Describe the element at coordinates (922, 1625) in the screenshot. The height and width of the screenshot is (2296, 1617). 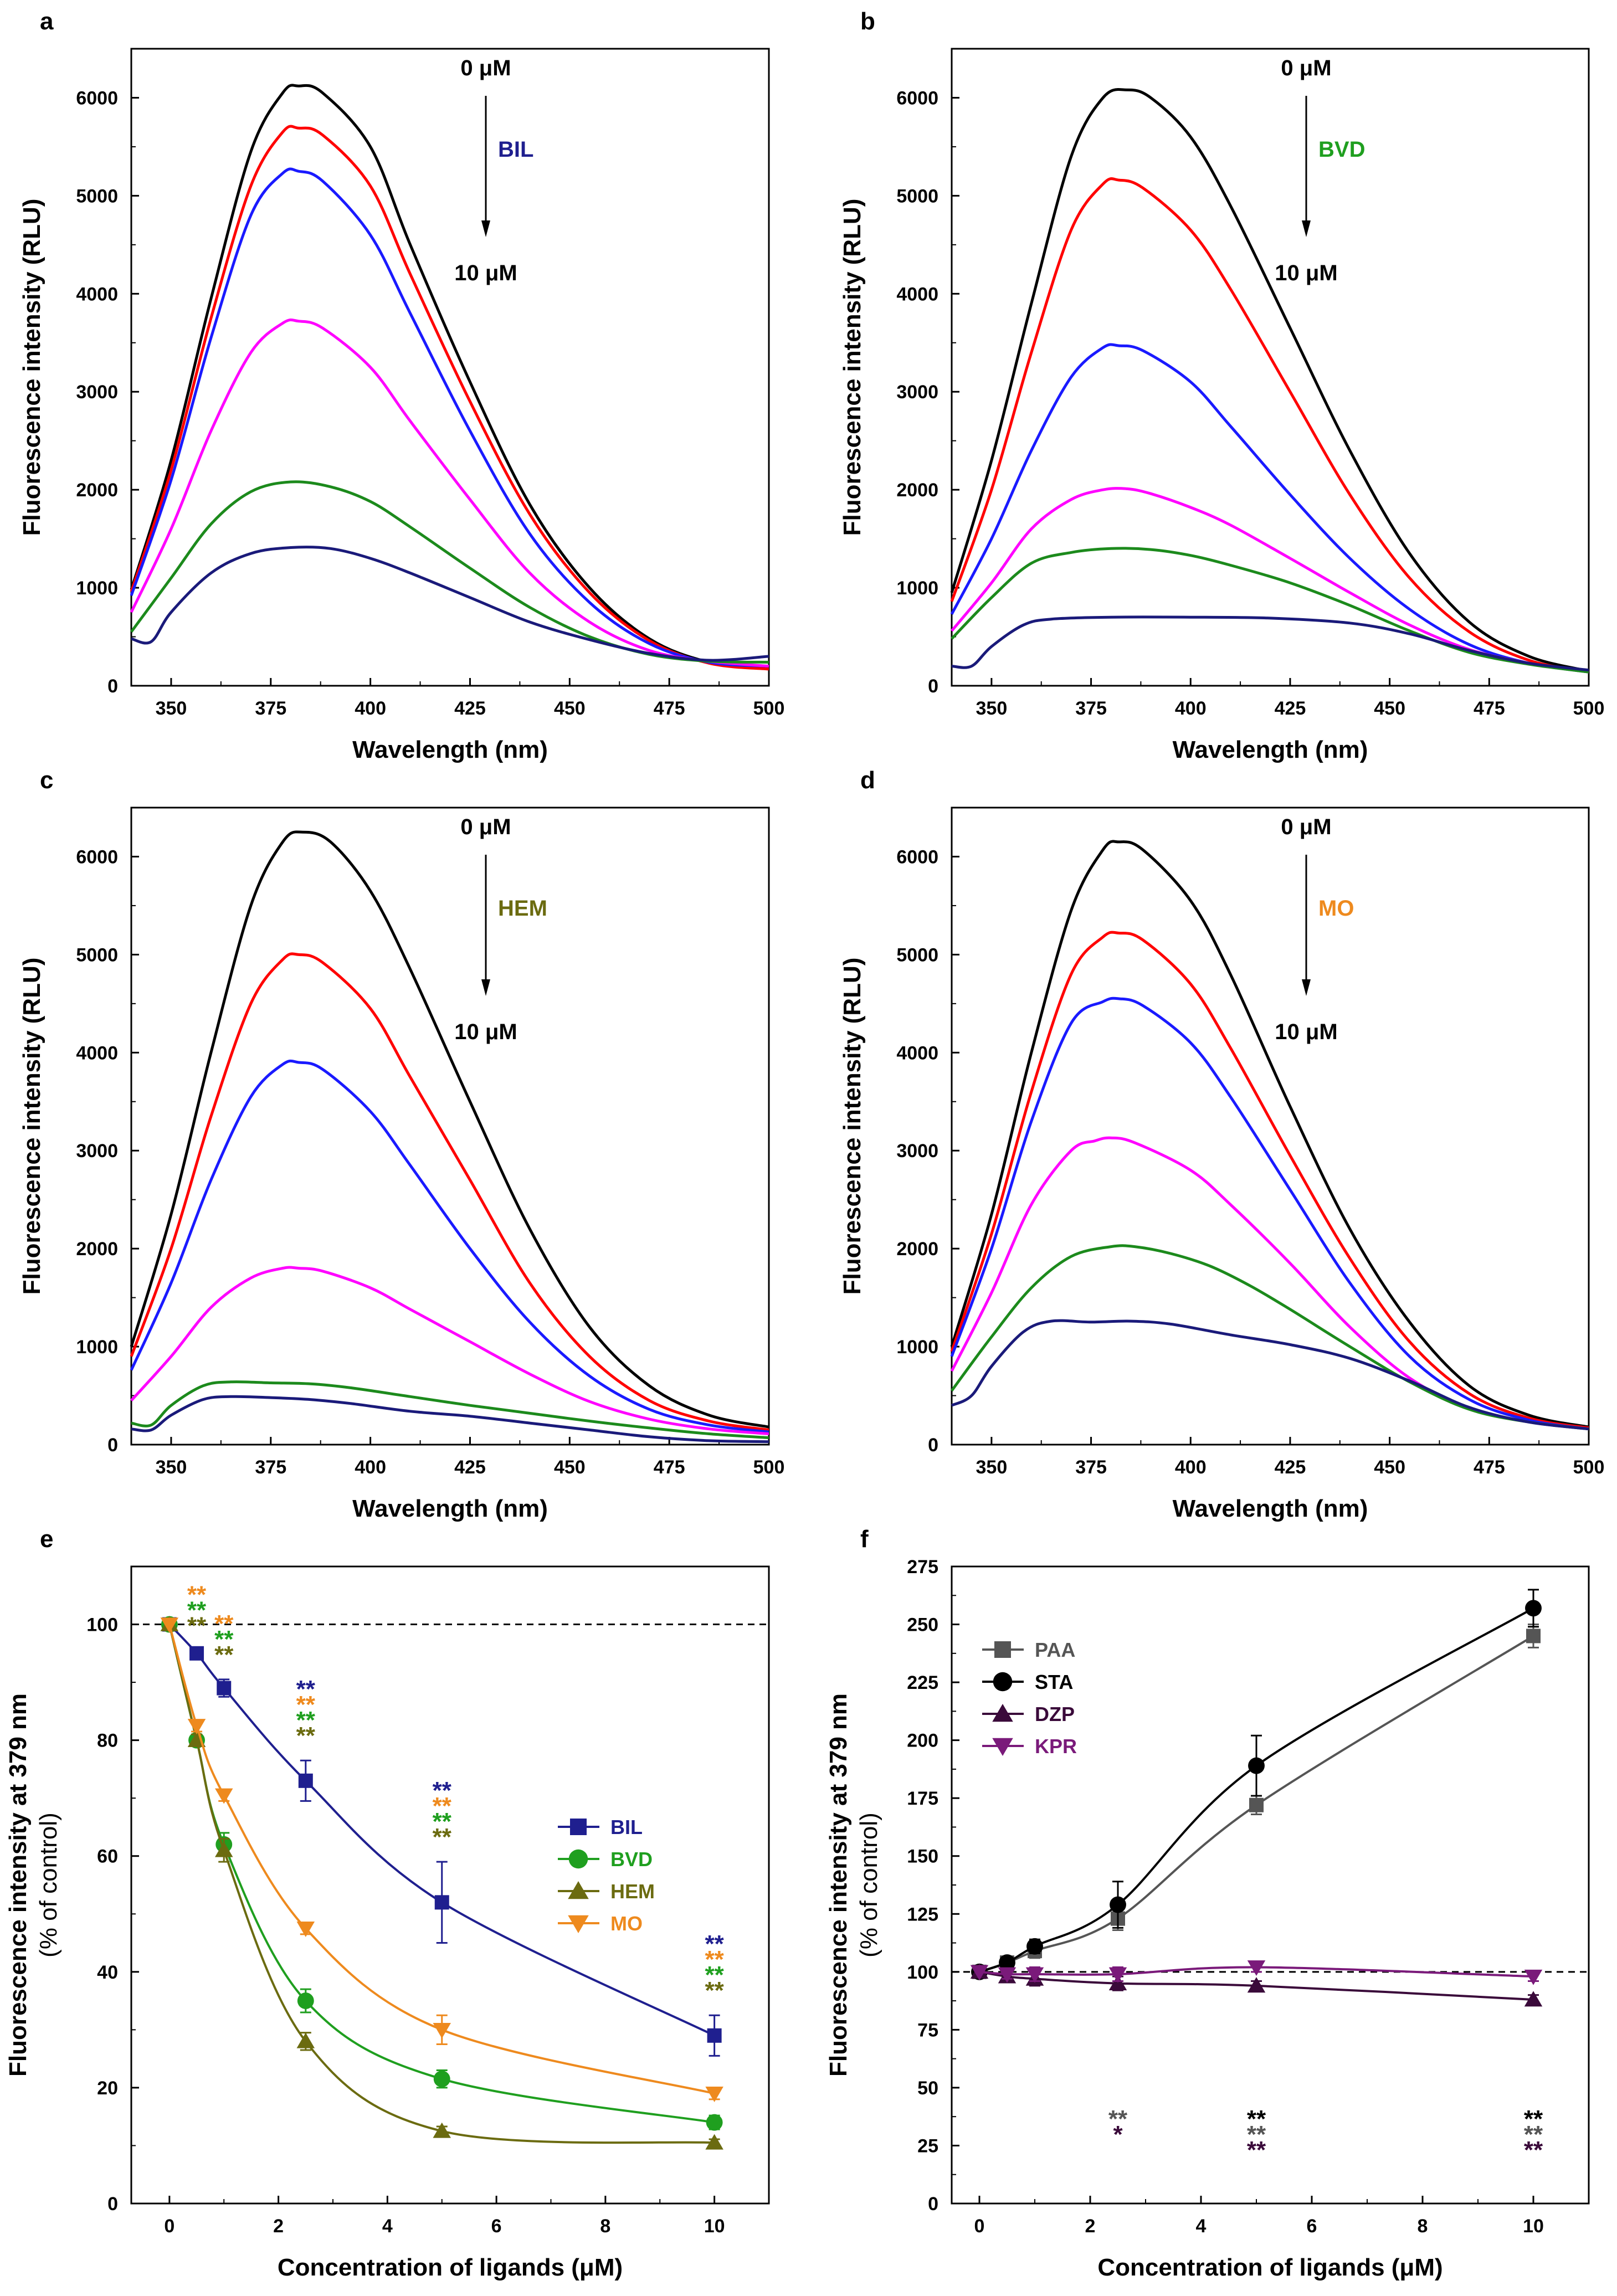
I see `y-tick-label: 250` at that location.